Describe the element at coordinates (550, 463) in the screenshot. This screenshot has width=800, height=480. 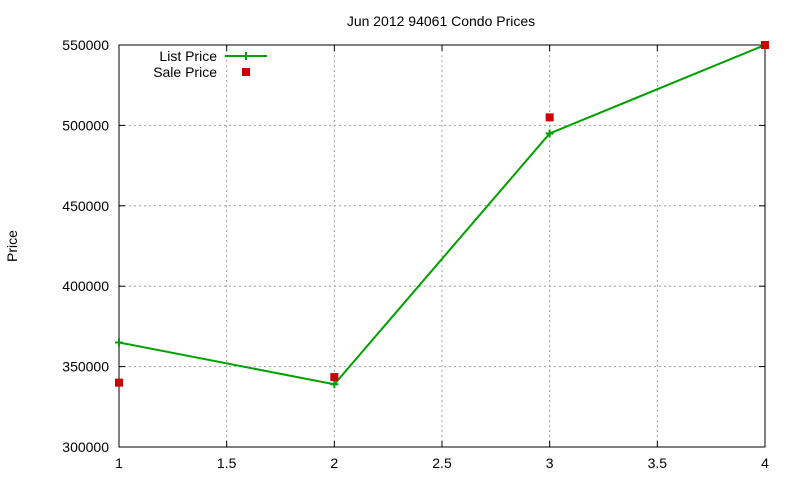
I see `x-tick-label: 3` at that location.